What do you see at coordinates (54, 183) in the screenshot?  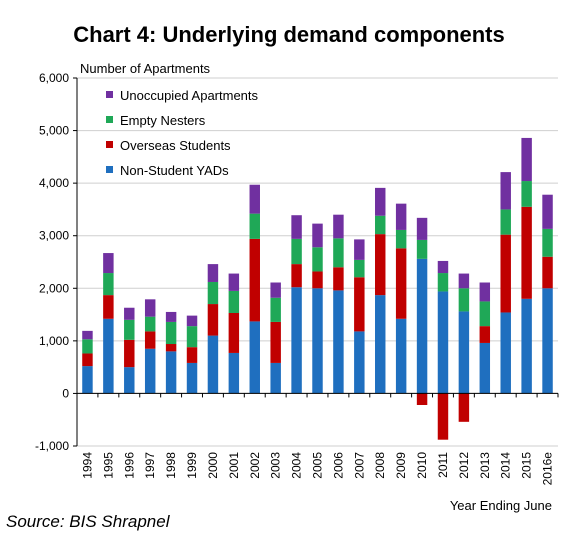 I see `y-tick-label: 4,000` at bounding box center [54, 183].